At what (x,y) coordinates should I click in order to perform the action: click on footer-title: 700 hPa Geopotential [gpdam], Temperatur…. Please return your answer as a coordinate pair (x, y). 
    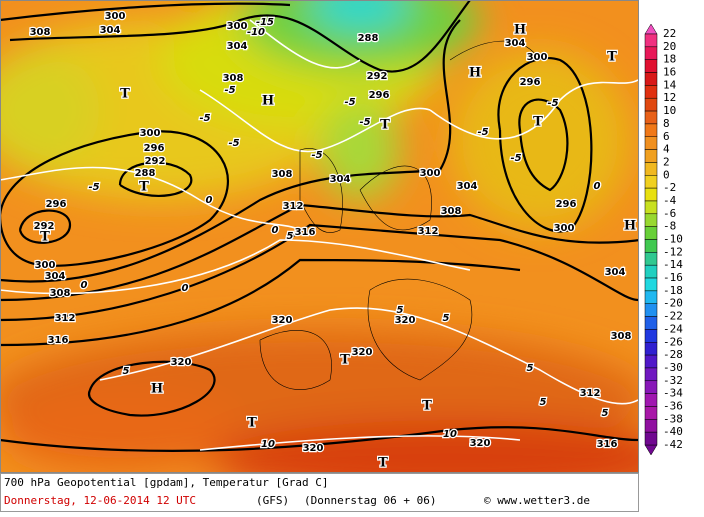
    Looking at the image, I should click on (166, 482).